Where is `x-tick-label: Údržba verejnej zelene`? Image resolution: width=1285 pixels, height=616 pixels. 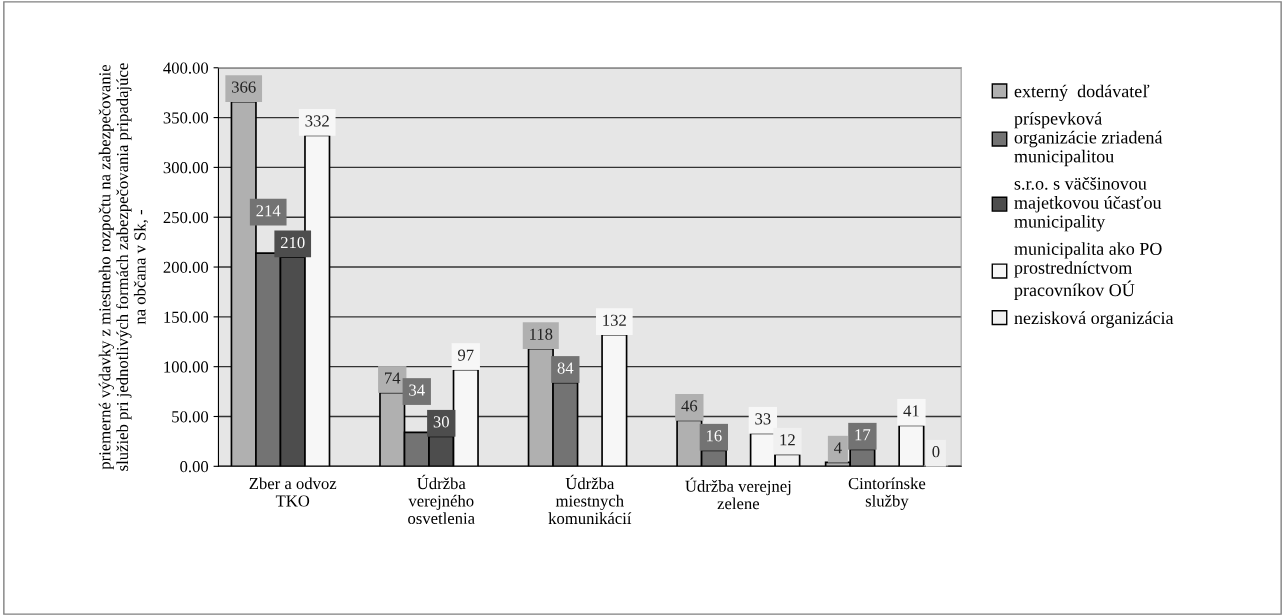 x-tick-label: Údržba verejnej zelene is located at coordinates (738, 493).